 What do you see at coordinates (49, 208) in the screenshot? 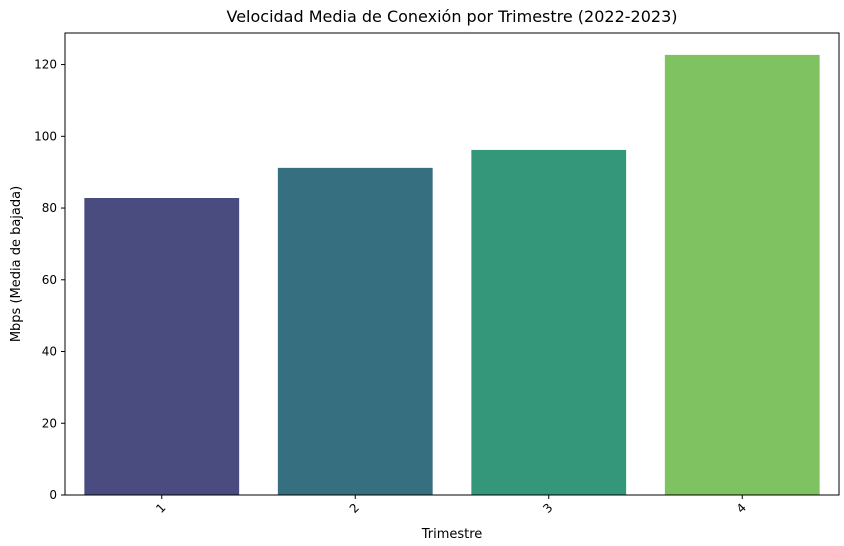
I see `y-tick-label: 80` at bounding box center [49, 208].